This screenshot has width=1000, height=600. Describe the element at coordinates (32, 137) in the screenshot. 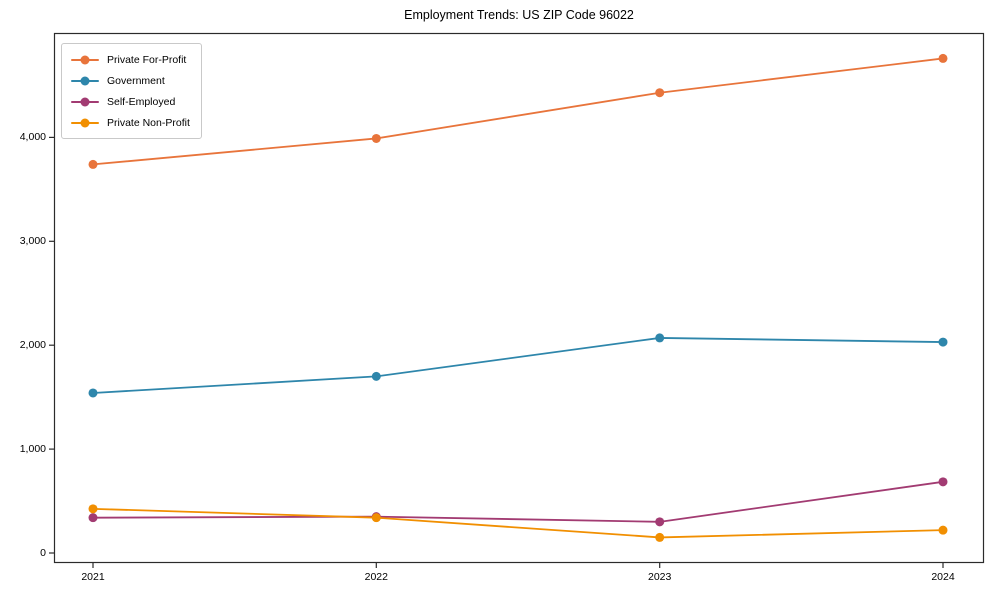

I see `y-tick-label: 4,000` at that location.